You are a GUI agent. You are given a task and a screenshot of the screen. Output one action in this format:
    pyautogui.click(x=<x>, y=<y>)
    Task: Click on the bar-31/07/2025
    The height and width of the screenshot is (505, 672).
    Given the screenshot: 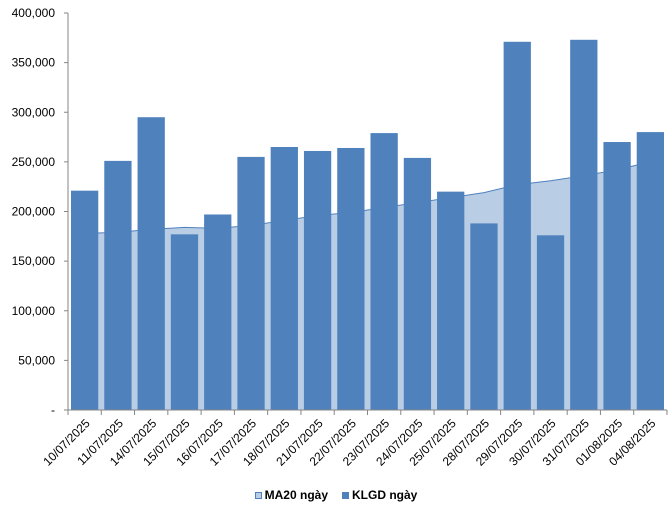 What is the action you would take?
    pyautogui.click(x=584, y=225)
    